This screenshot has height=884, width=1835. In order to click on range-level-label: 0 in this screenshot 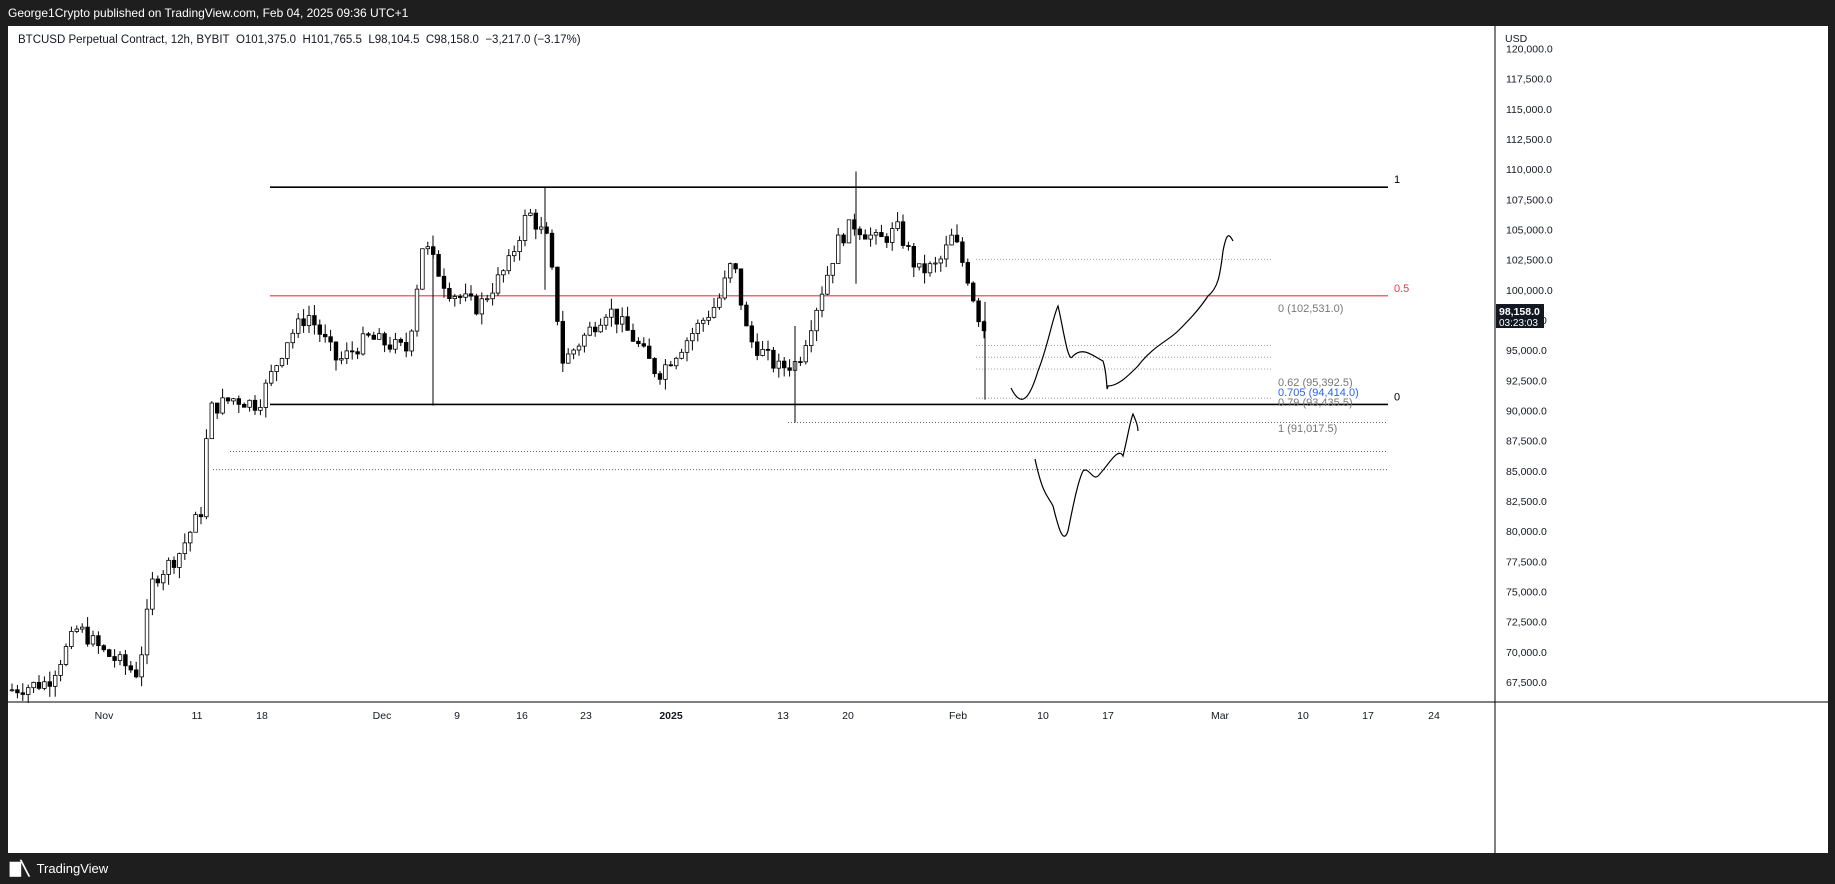, I will do `click(1397, 397)`.